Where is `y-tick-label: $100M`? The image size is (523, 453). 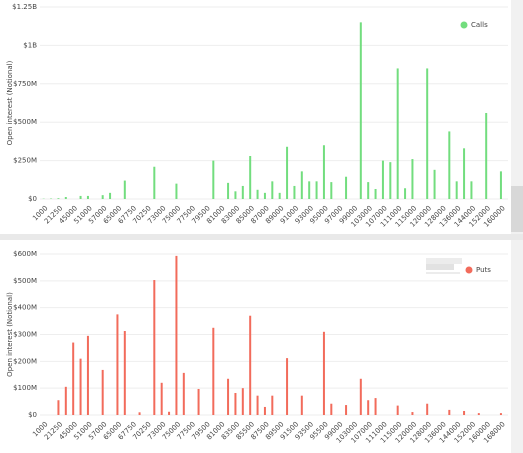
y-tick-label: $100M is located at coordinates (25, 388).